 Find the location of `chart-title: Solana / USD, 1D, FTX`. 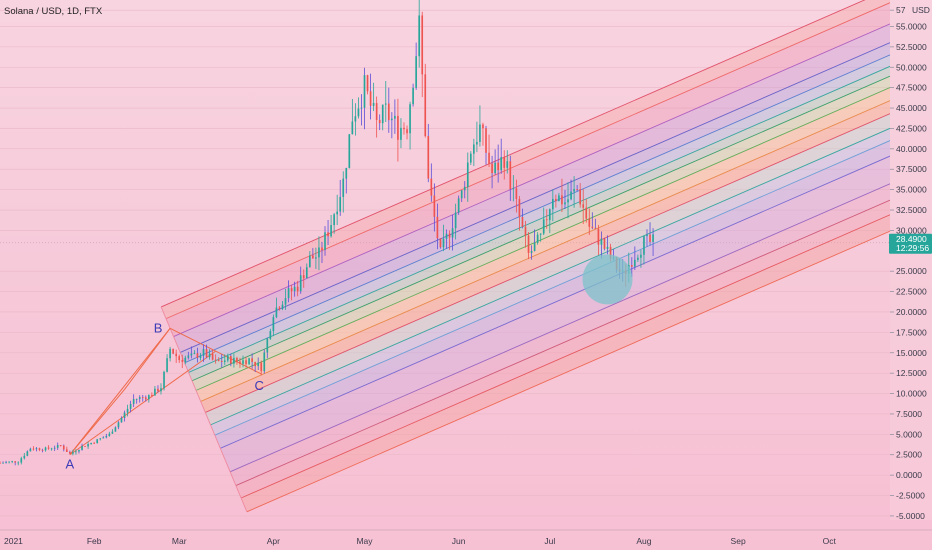

chart-title: Solana / USD, 1D, FTX is located at coordinates (53, 11).